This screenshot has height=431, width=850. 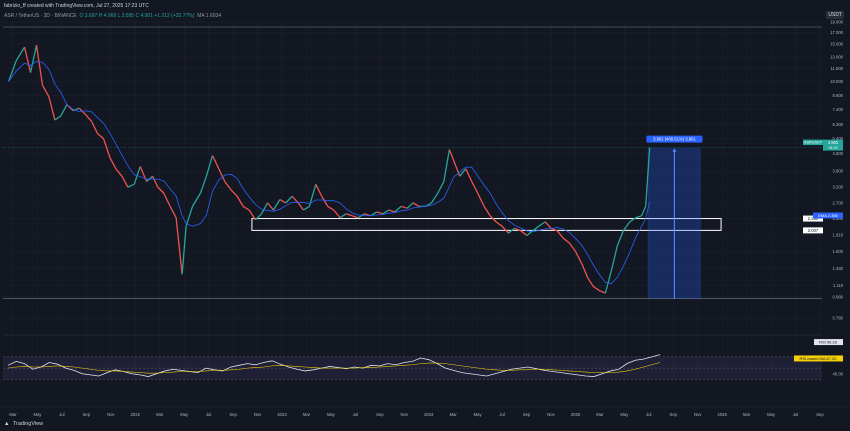 I want to click on support-lower-label: 2.007, so click(x=813, y=230).